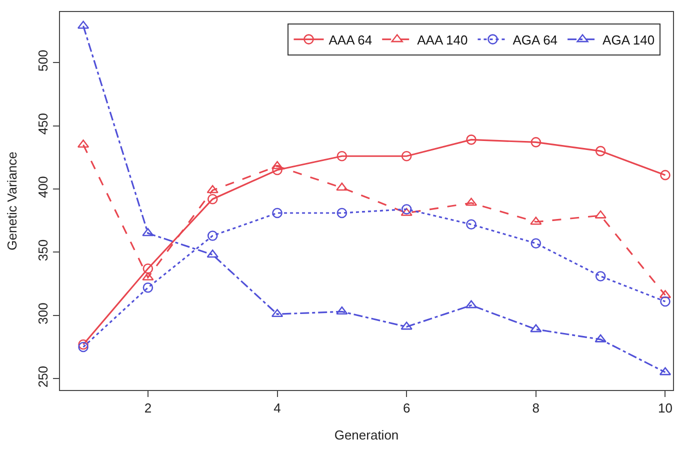 Image resolution: width=681 pixels, height=450 pixels. What do you see at coordinates (406, 408) in the screenshot?
I see `x-tick-label: 6` at bounding box center [406, 408].